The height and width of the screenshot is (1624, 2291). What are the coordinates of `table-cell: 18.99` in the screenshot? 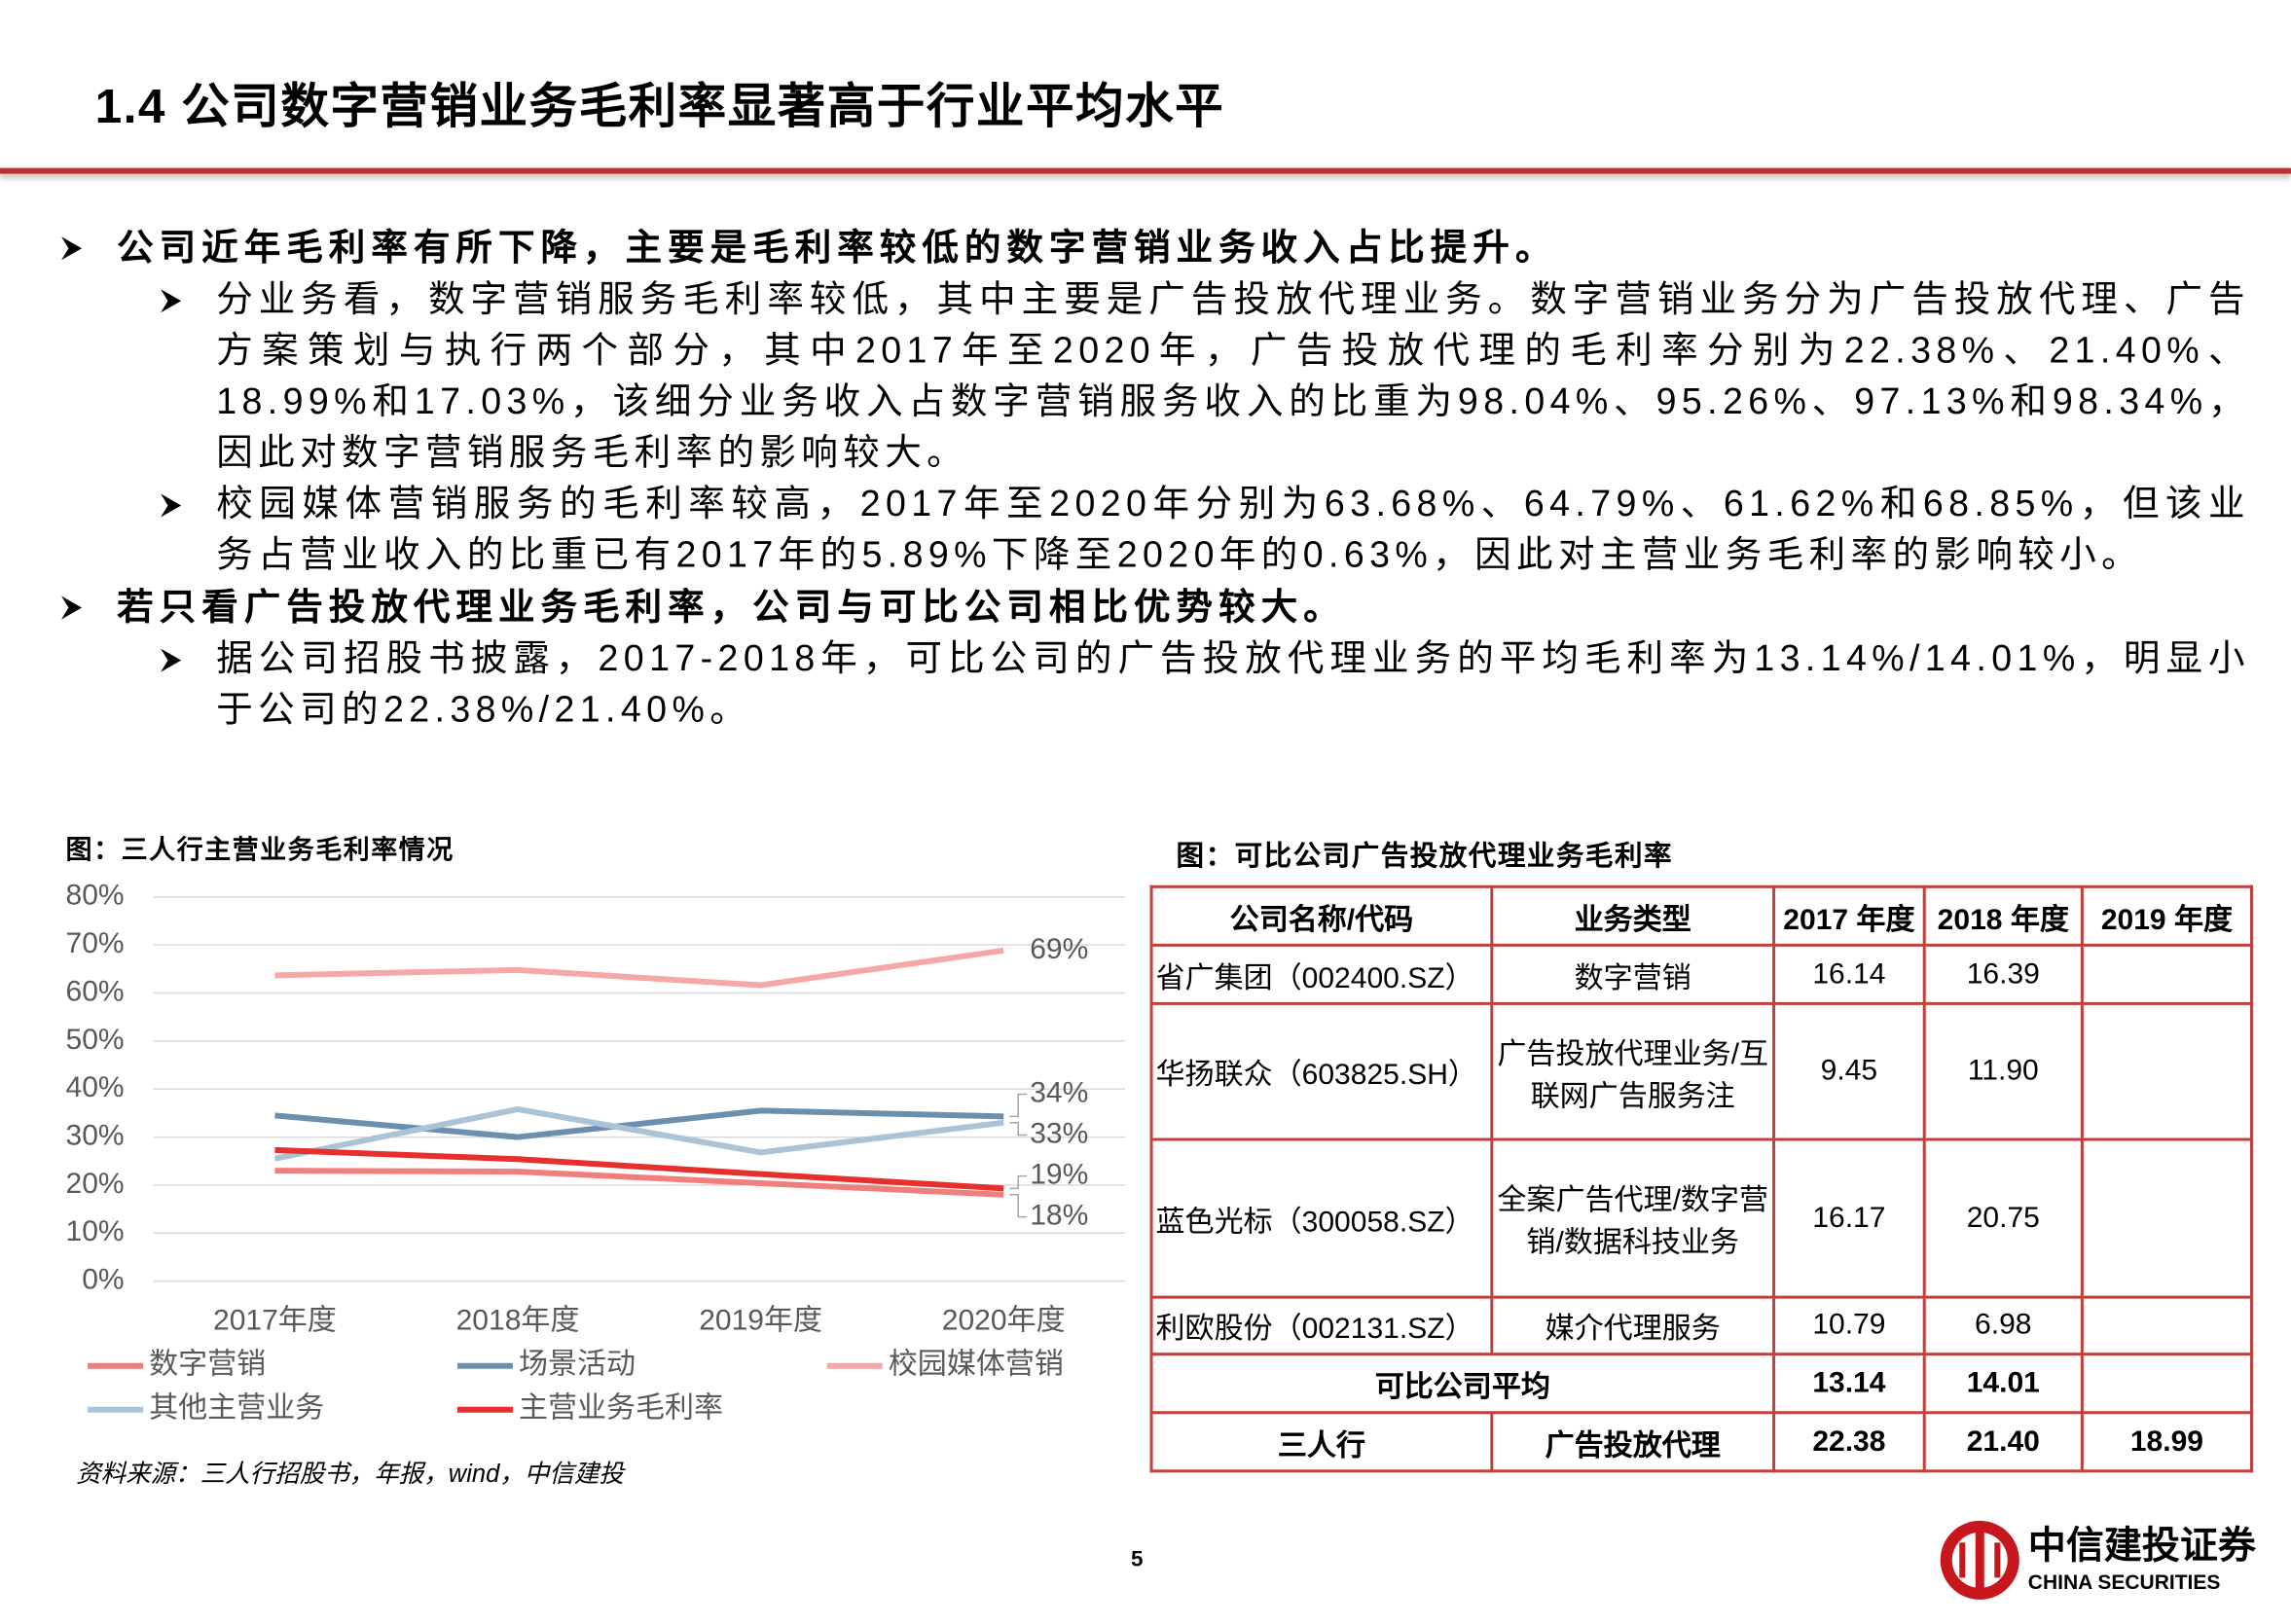 It's located at (2167, 1442).